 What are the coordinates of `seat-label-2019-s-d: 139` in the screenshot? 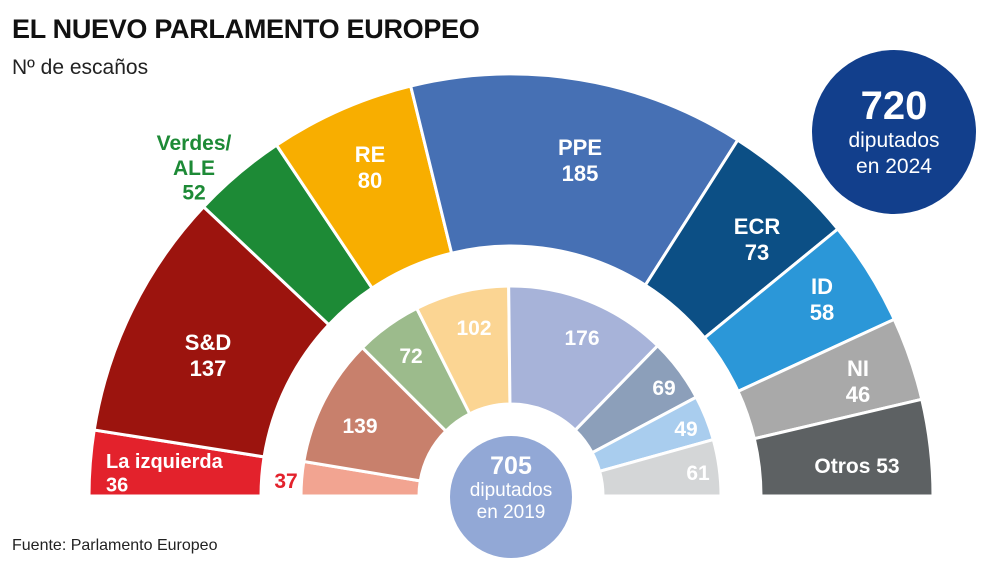 It's located at (359, 426).